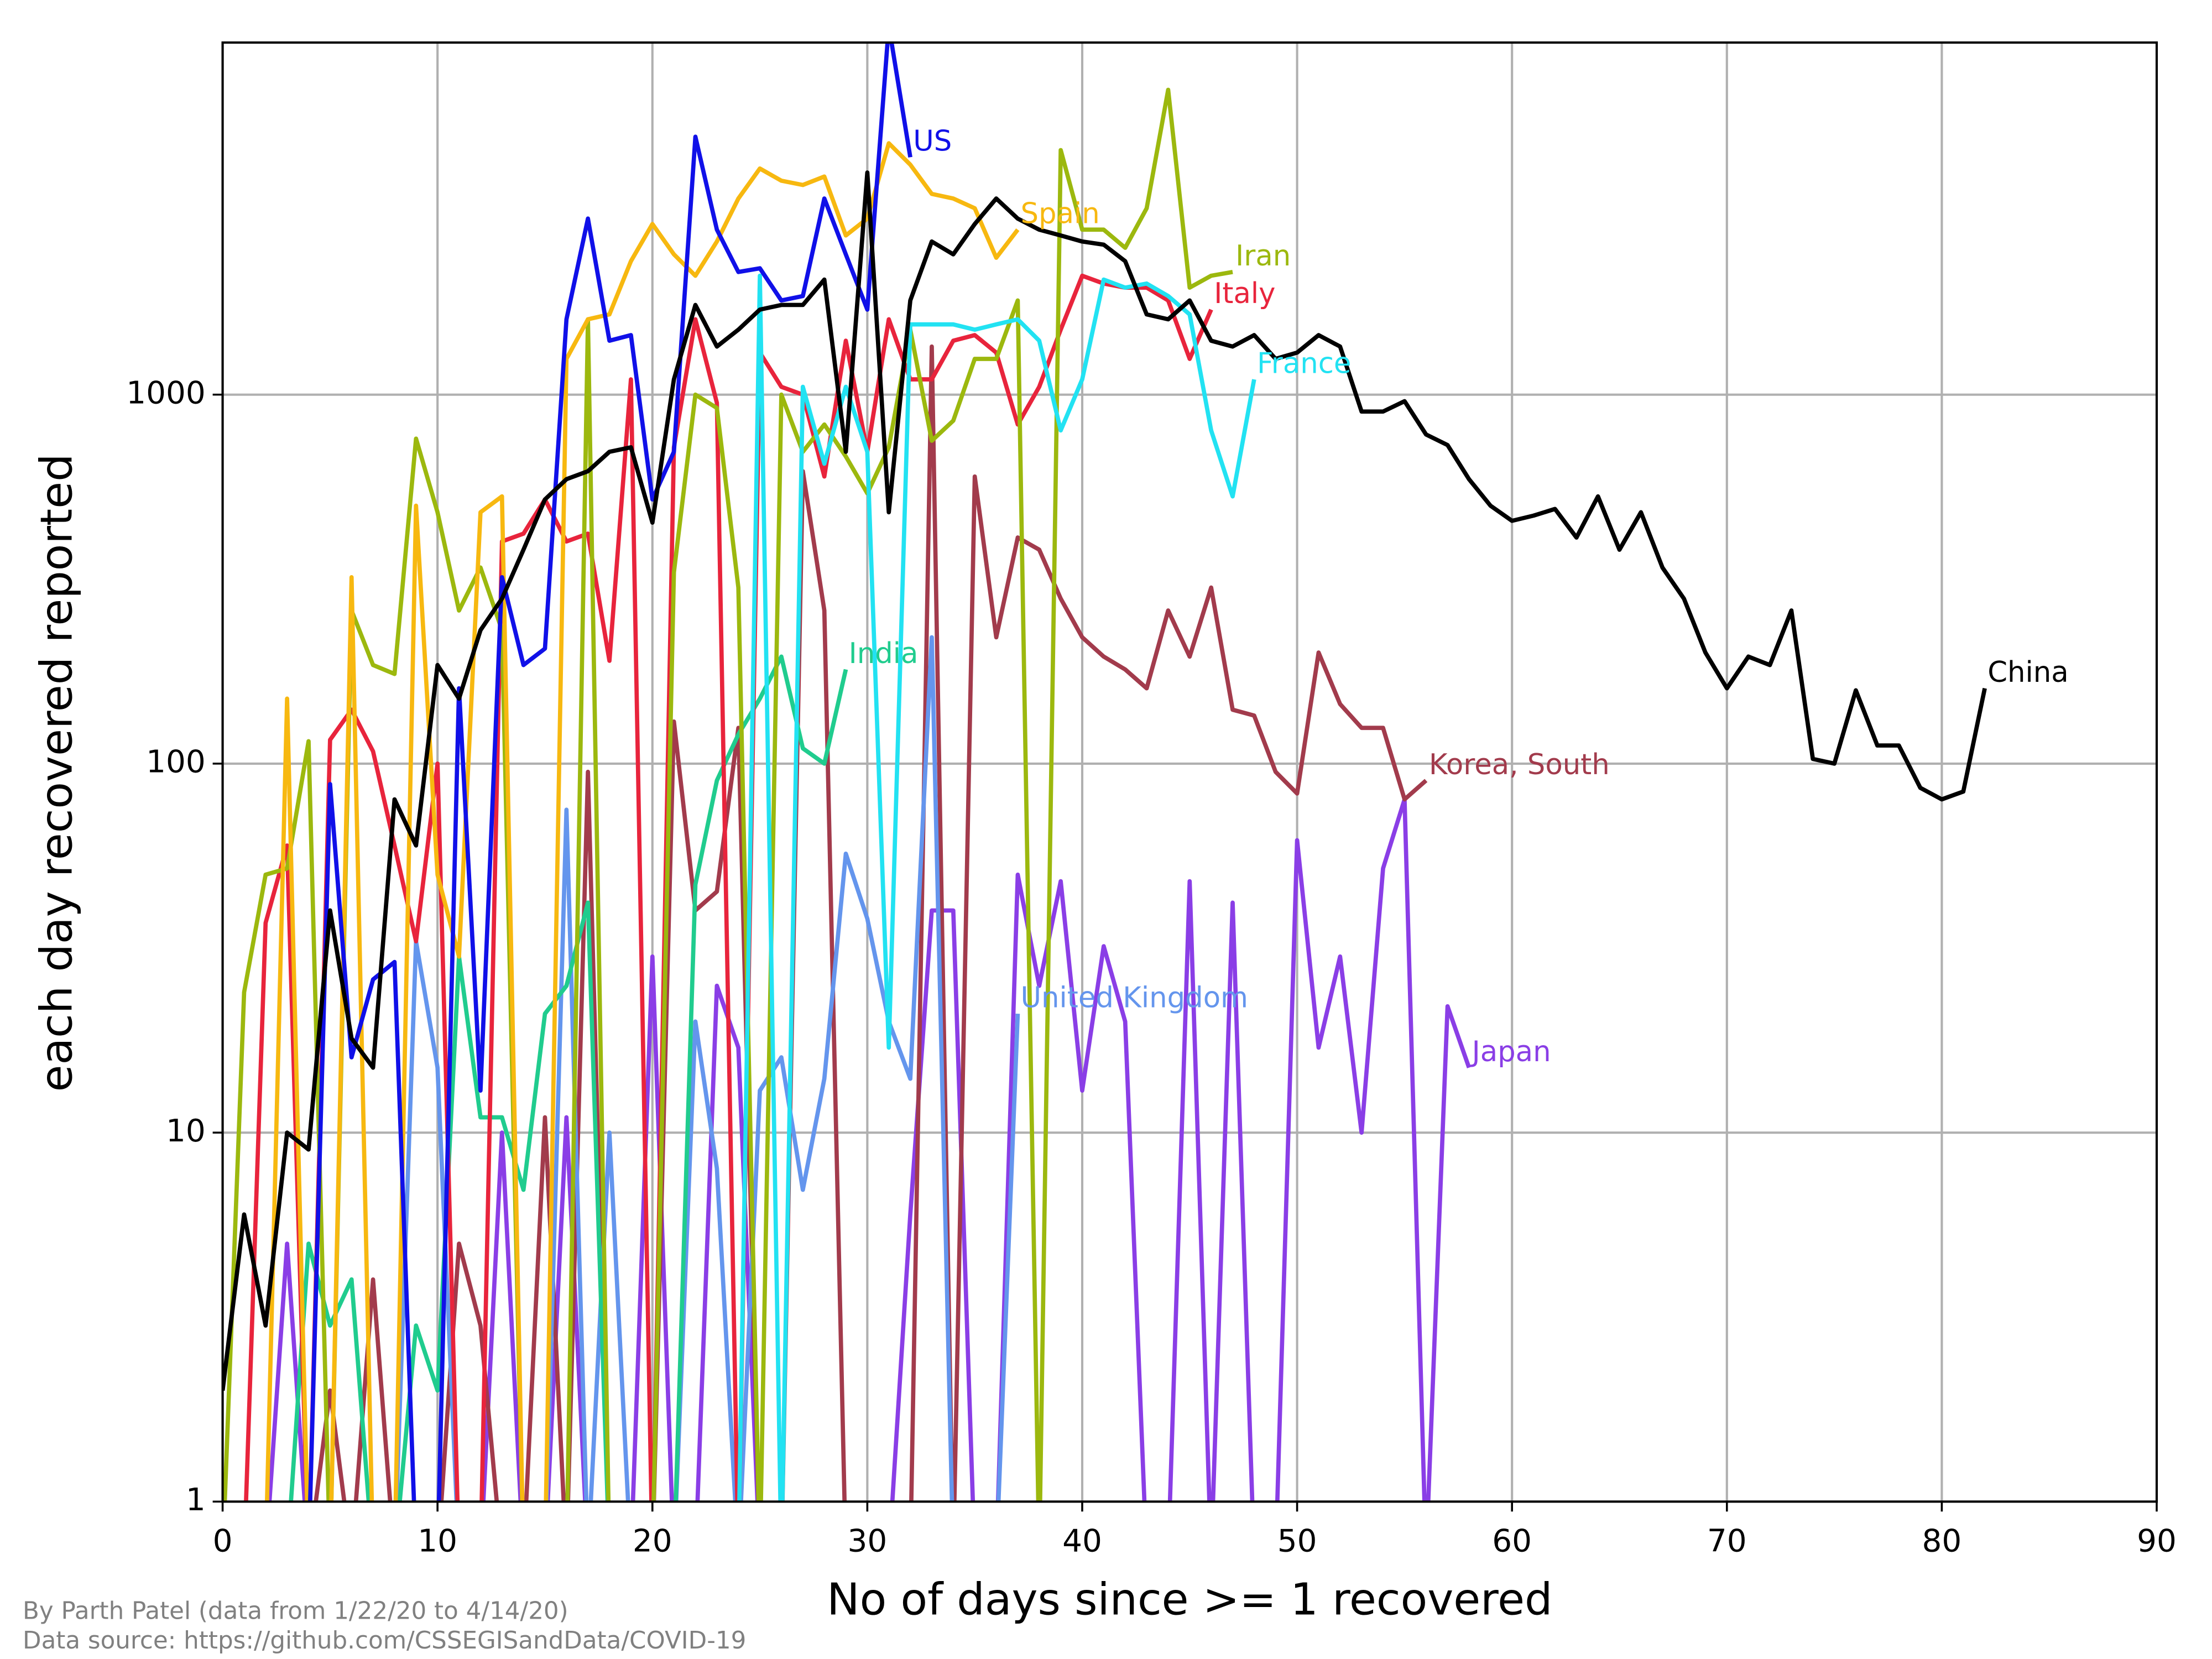 Image resolution: width=2212 pixels, height=1659 pixels. Describe the element at coordinates (867, 1541) in the screenshot. I see `x-tick-label: 30` at that location.